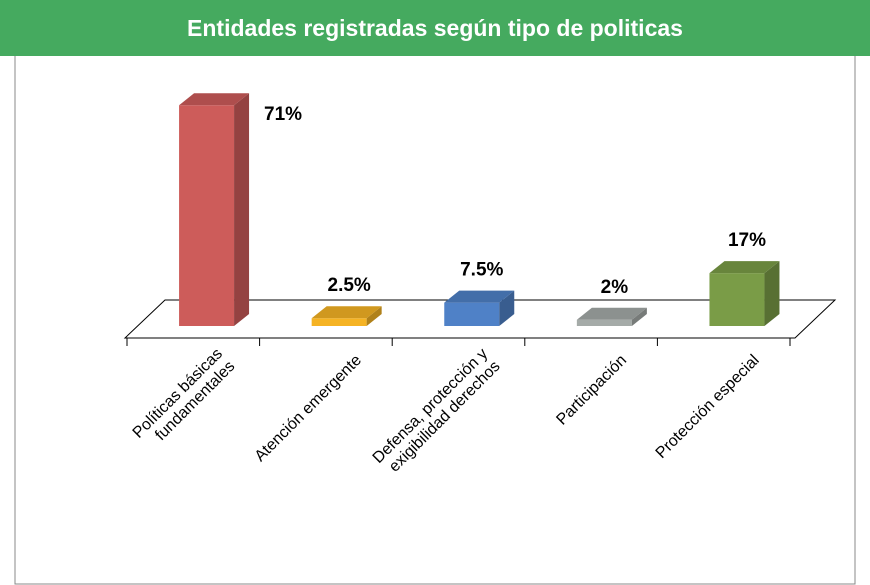 The image size is (870, 585). I want to click on data-label: 2%, so click(615, 287).